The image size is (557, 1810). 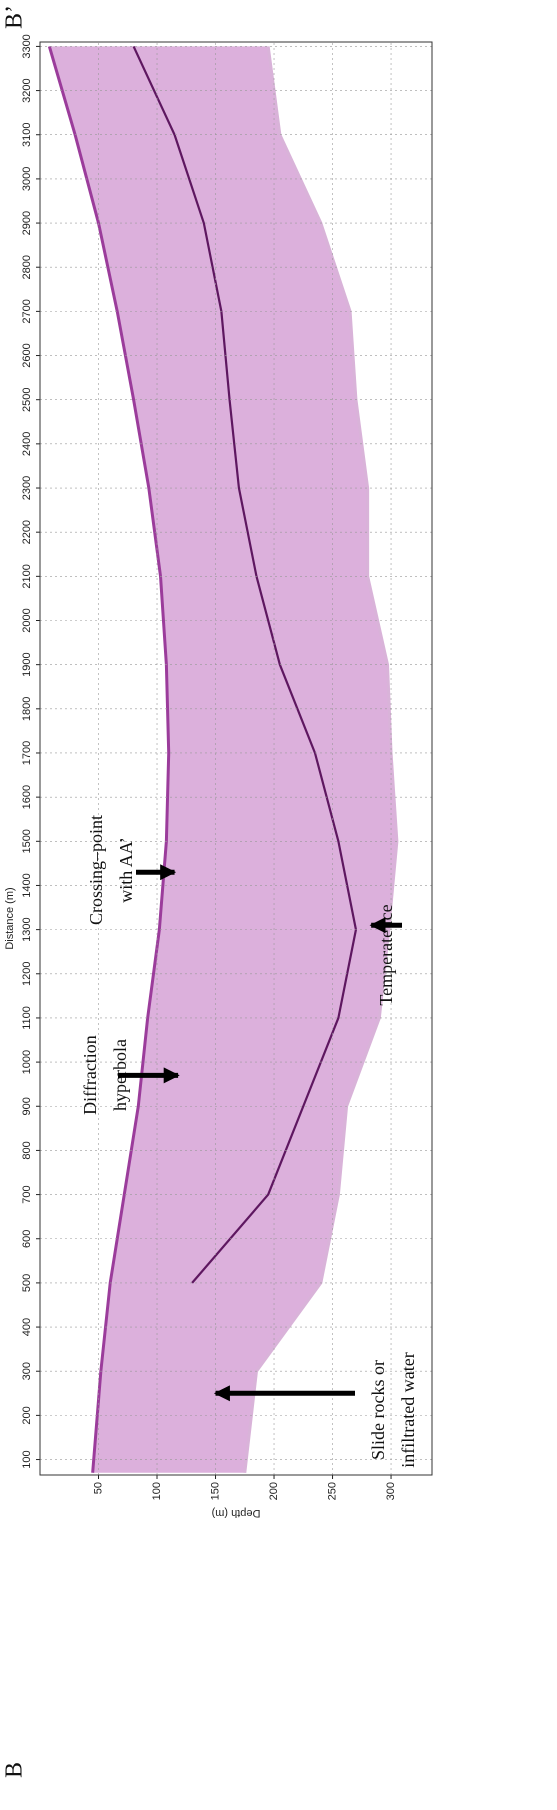 I want to click on x-tick-label: 2500, so click(x=27, y=399).